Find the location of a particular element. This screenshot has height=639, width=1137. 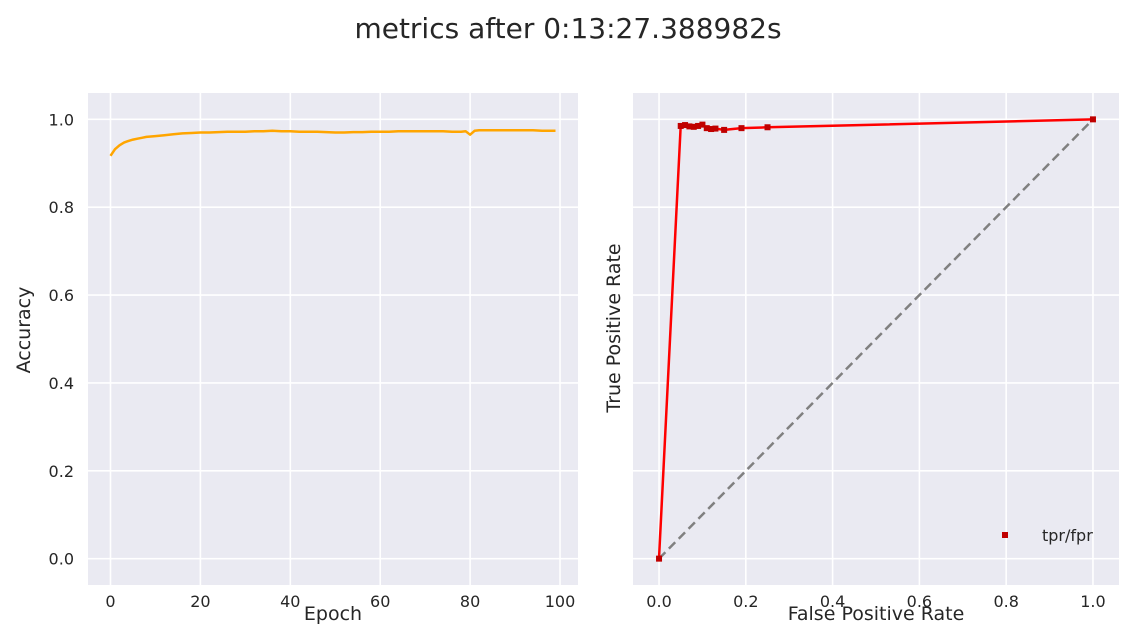

accuracy-x-tick-label: 60 is located at coordinates (380, 601).